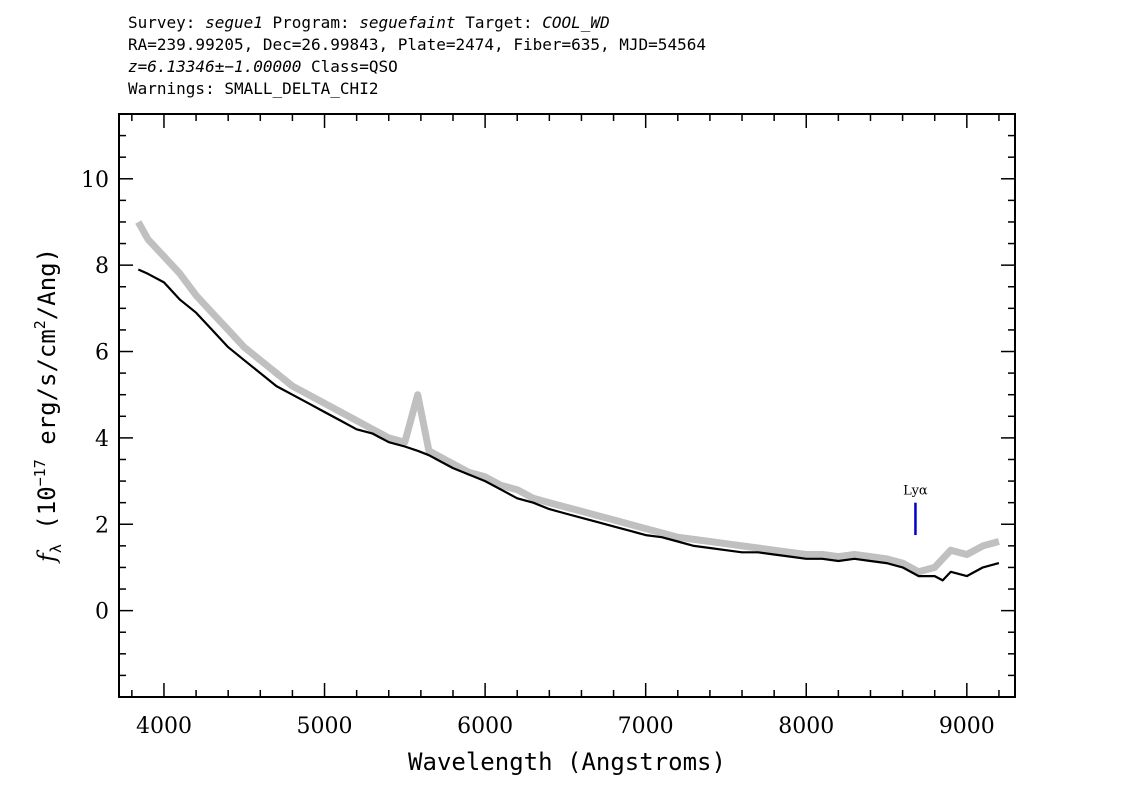 The height and width of the screenshot is (810, 1134). Describe the element at coordinates (56, 548) in the screenshot. I see `y-axis-subscript: λ` at that location.